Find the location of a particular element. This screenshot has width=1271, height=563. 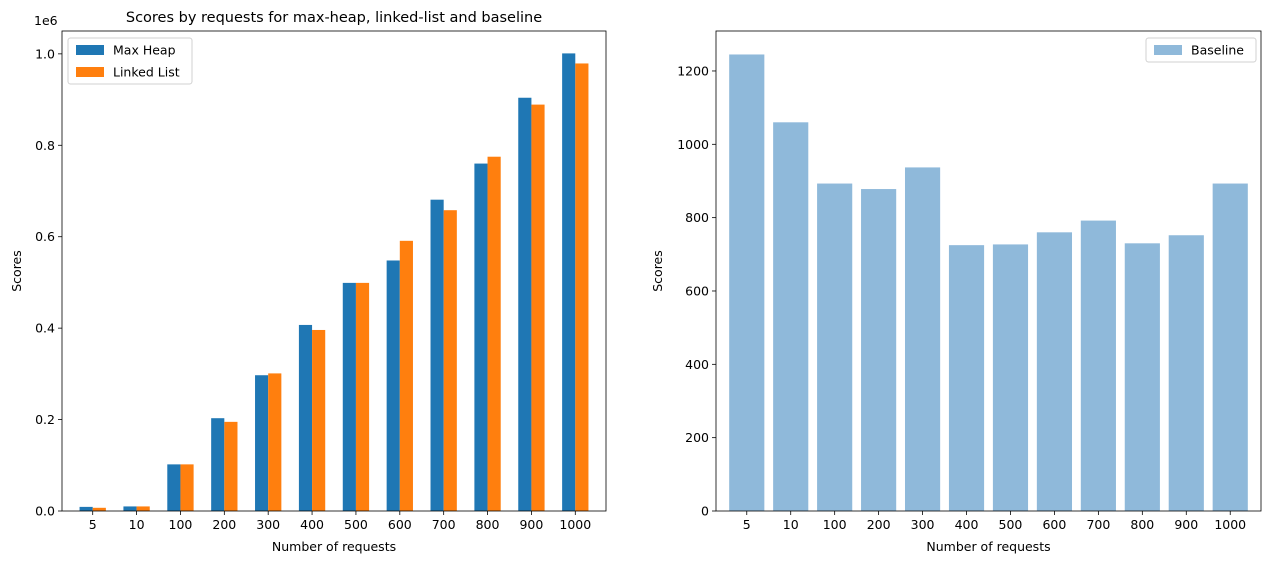

y-tick-label: 0.6 is located at coordinates (45, 236).